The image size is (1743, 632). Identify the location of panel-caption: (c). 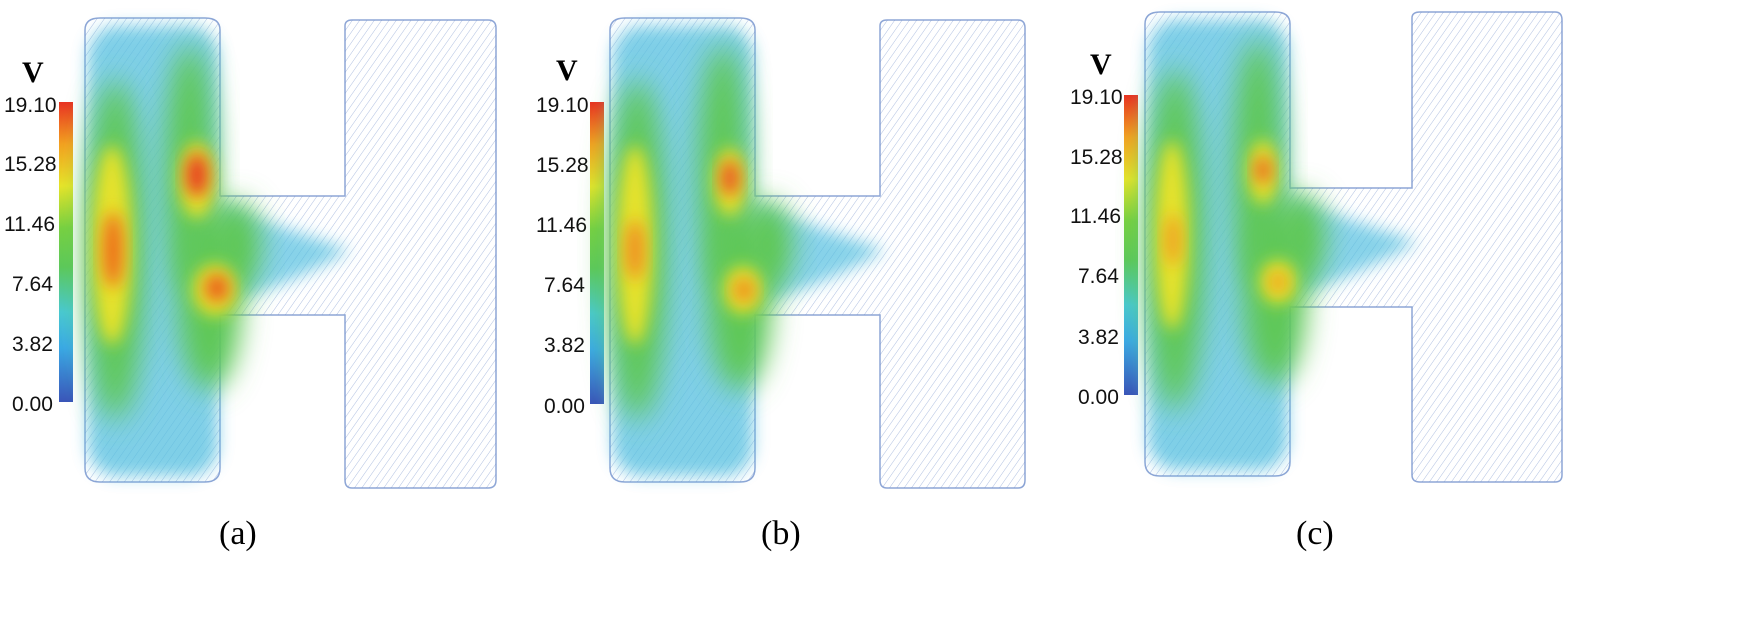
(1315, 533).